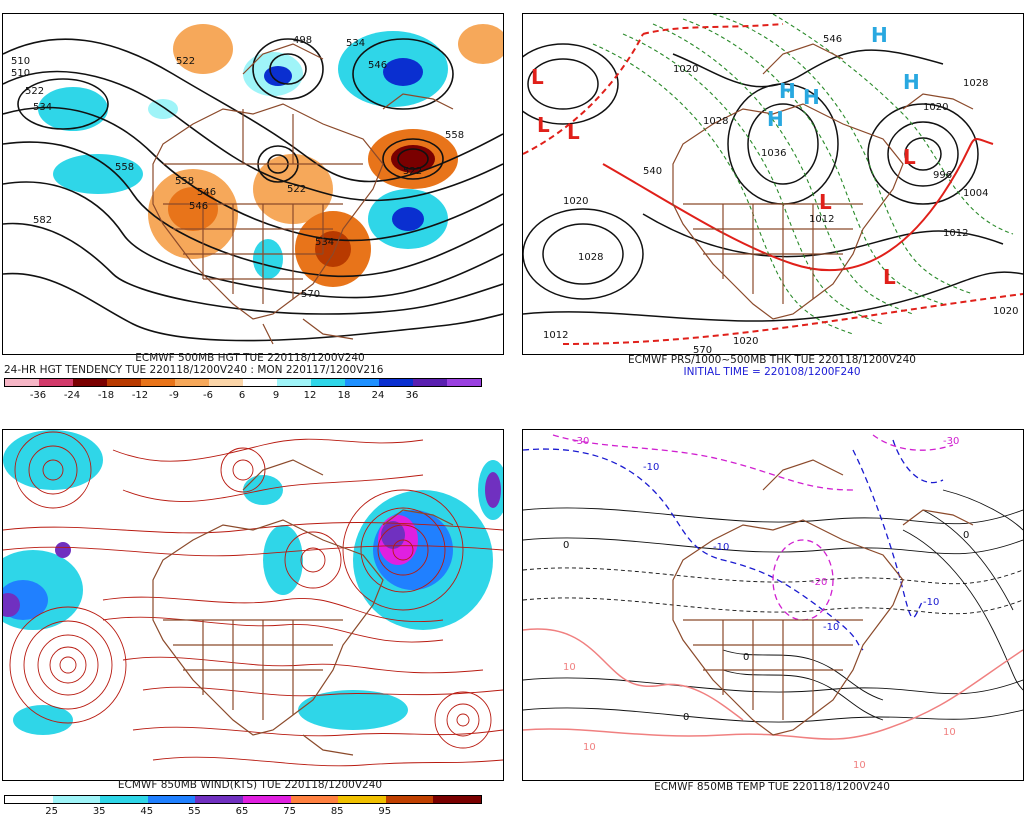 The width and height of the screenshot is (1024, 819). What do you see at coordinates (140, 395) in the screenshot?
I see `colorbar-tick-label: -12` at bounding box center [140, 395].